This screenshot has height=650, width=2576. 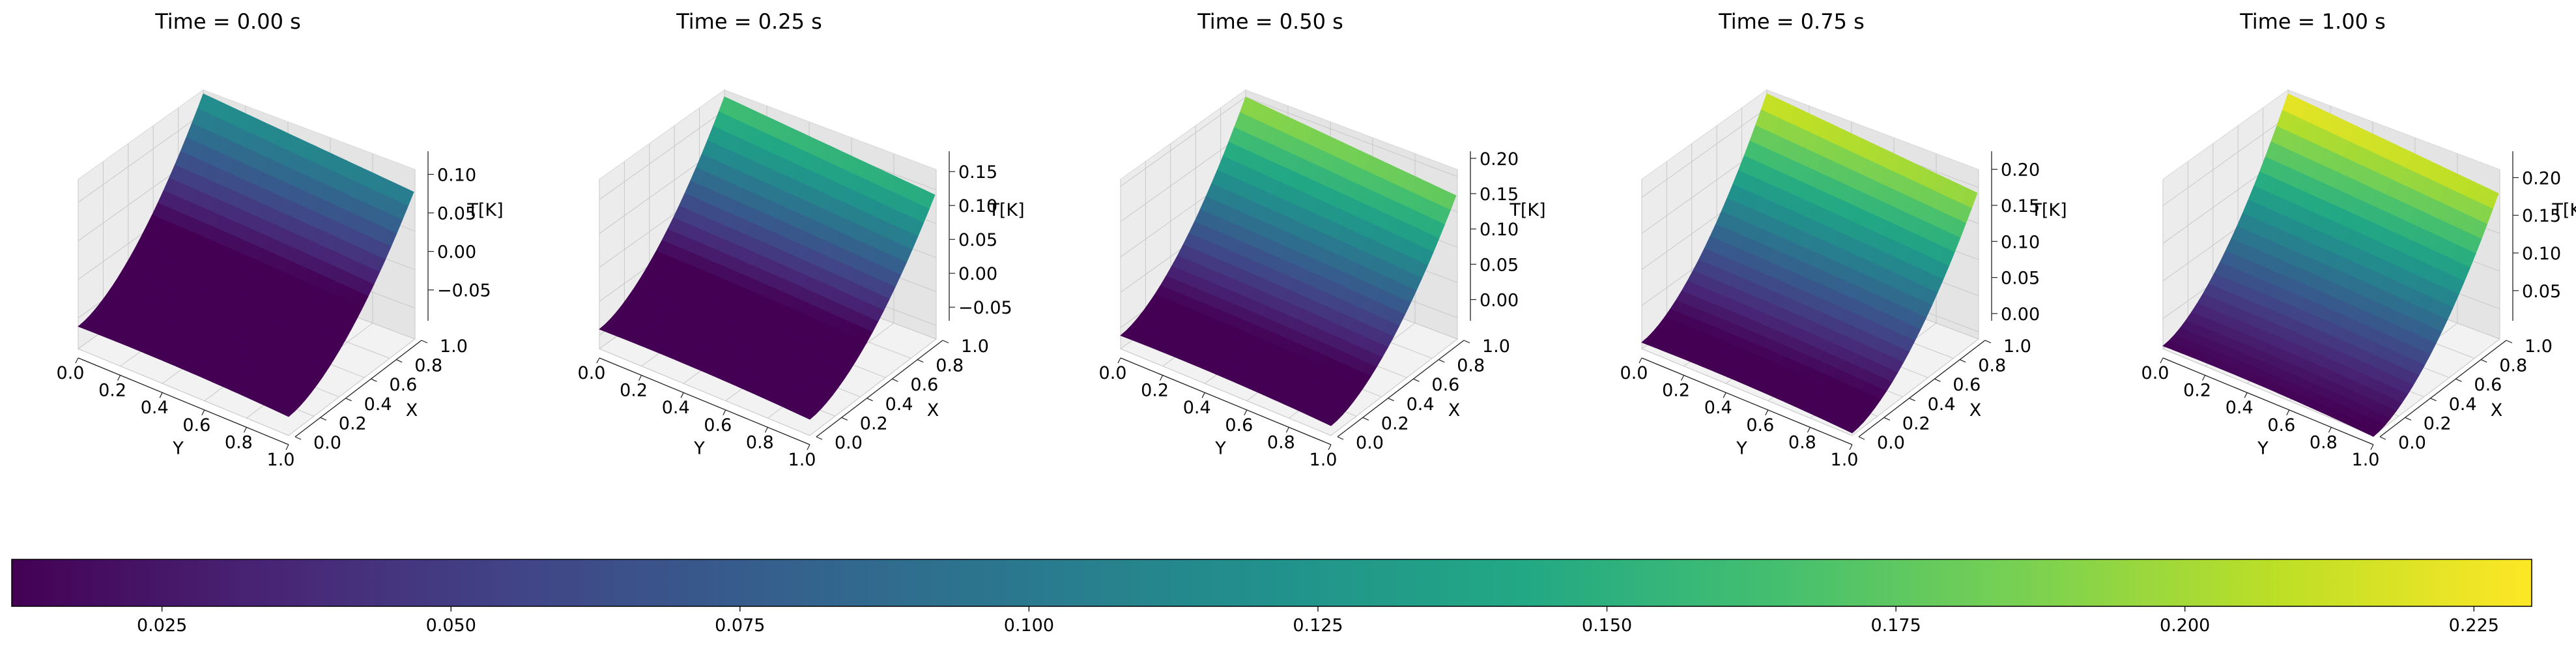 What do you see at coordinates (456, 214) in the screenshot?
I see `z-tick-label: 0.05` at bounding box center [456, 214].